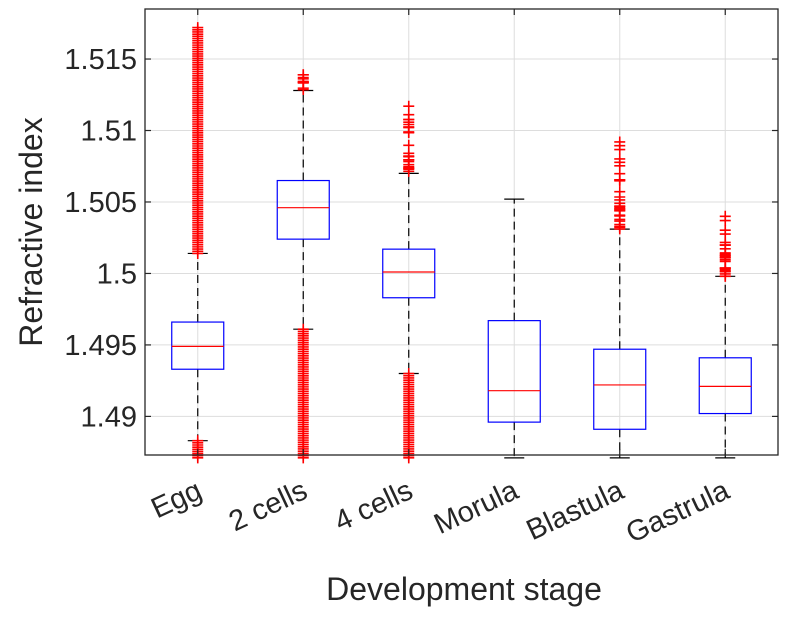  Describe the element at coordinates (268, 506) in the screenshot. I see `x-tick-label: 2 cells` at that location.